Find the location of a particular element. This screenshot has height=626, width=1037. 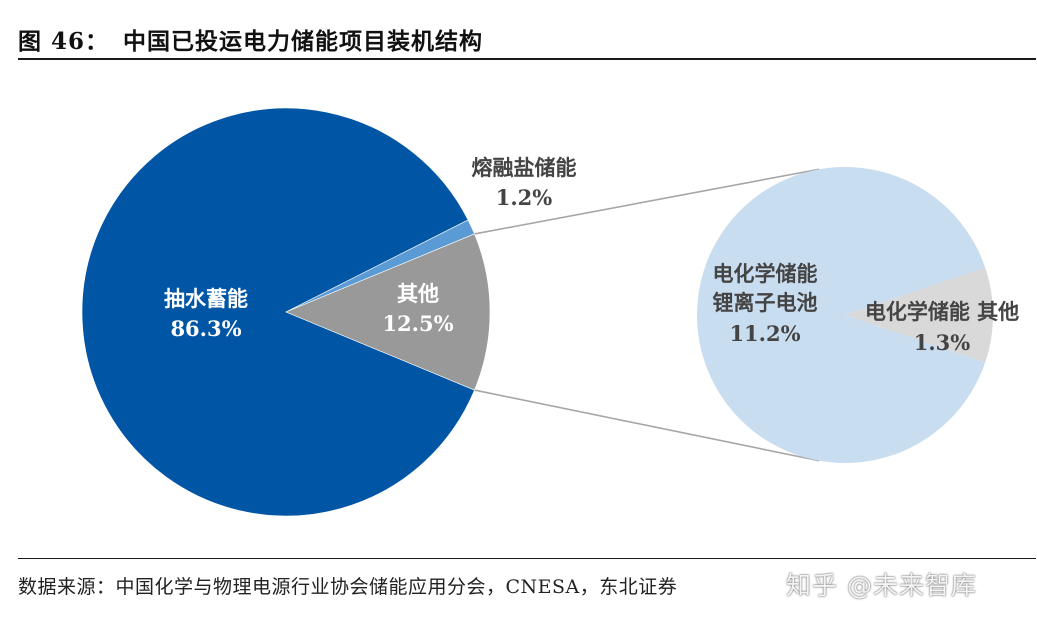

label-pumped-hydro-value: 86.3% is located at coordinates (205, 328).